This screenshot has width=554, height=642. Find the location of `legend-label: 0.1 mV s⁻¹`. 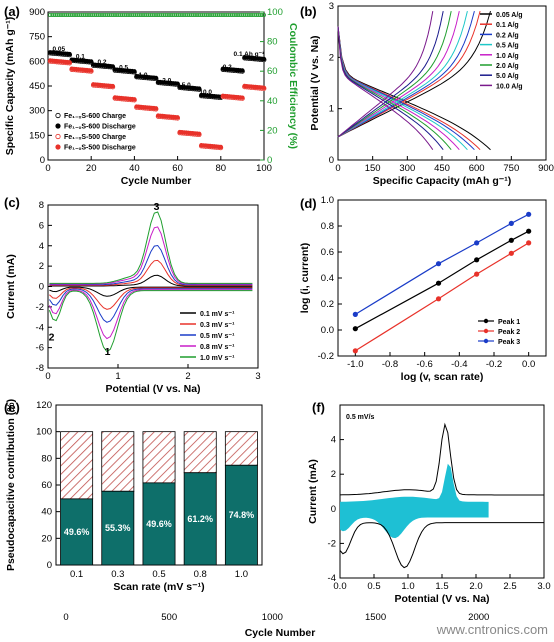

legend-label: 0.1 mV s⁻¹ is located at coordinates (217, 314).